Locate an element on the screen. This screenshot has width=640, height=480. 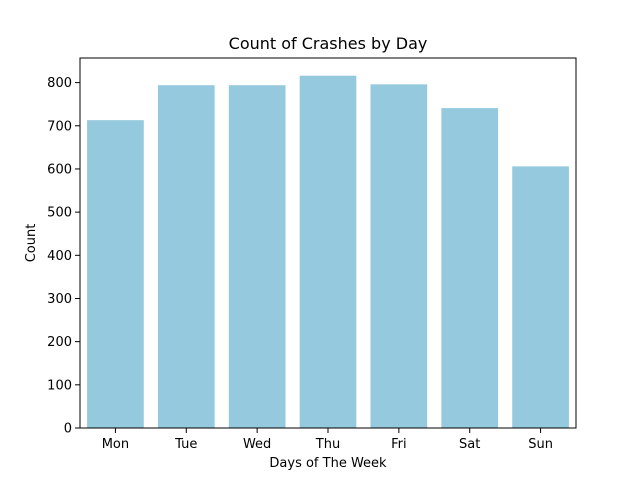
x-tick-label: Mon is located at coordinates (115, 444).